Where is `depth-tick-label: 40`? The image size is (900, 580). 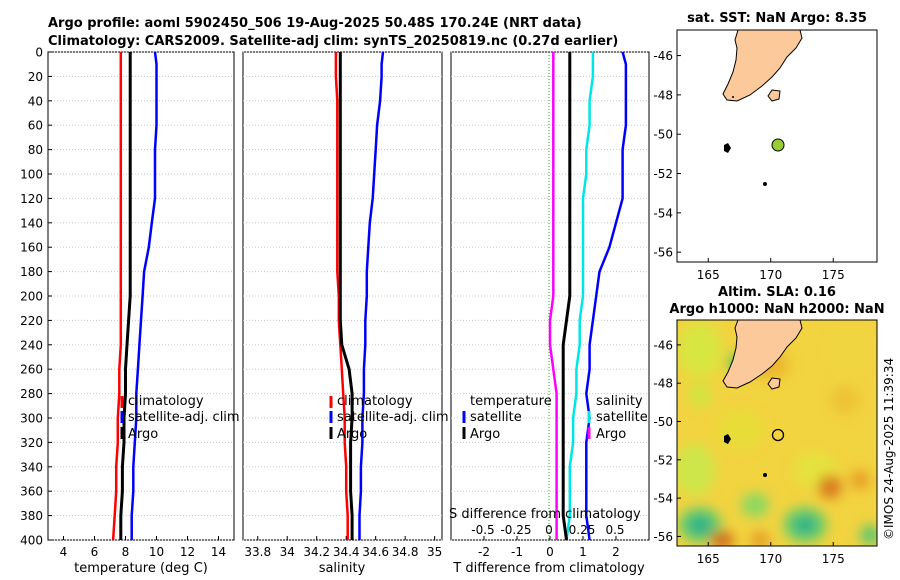 depth-tick-label: 40 is located at coordinates (35, 101).